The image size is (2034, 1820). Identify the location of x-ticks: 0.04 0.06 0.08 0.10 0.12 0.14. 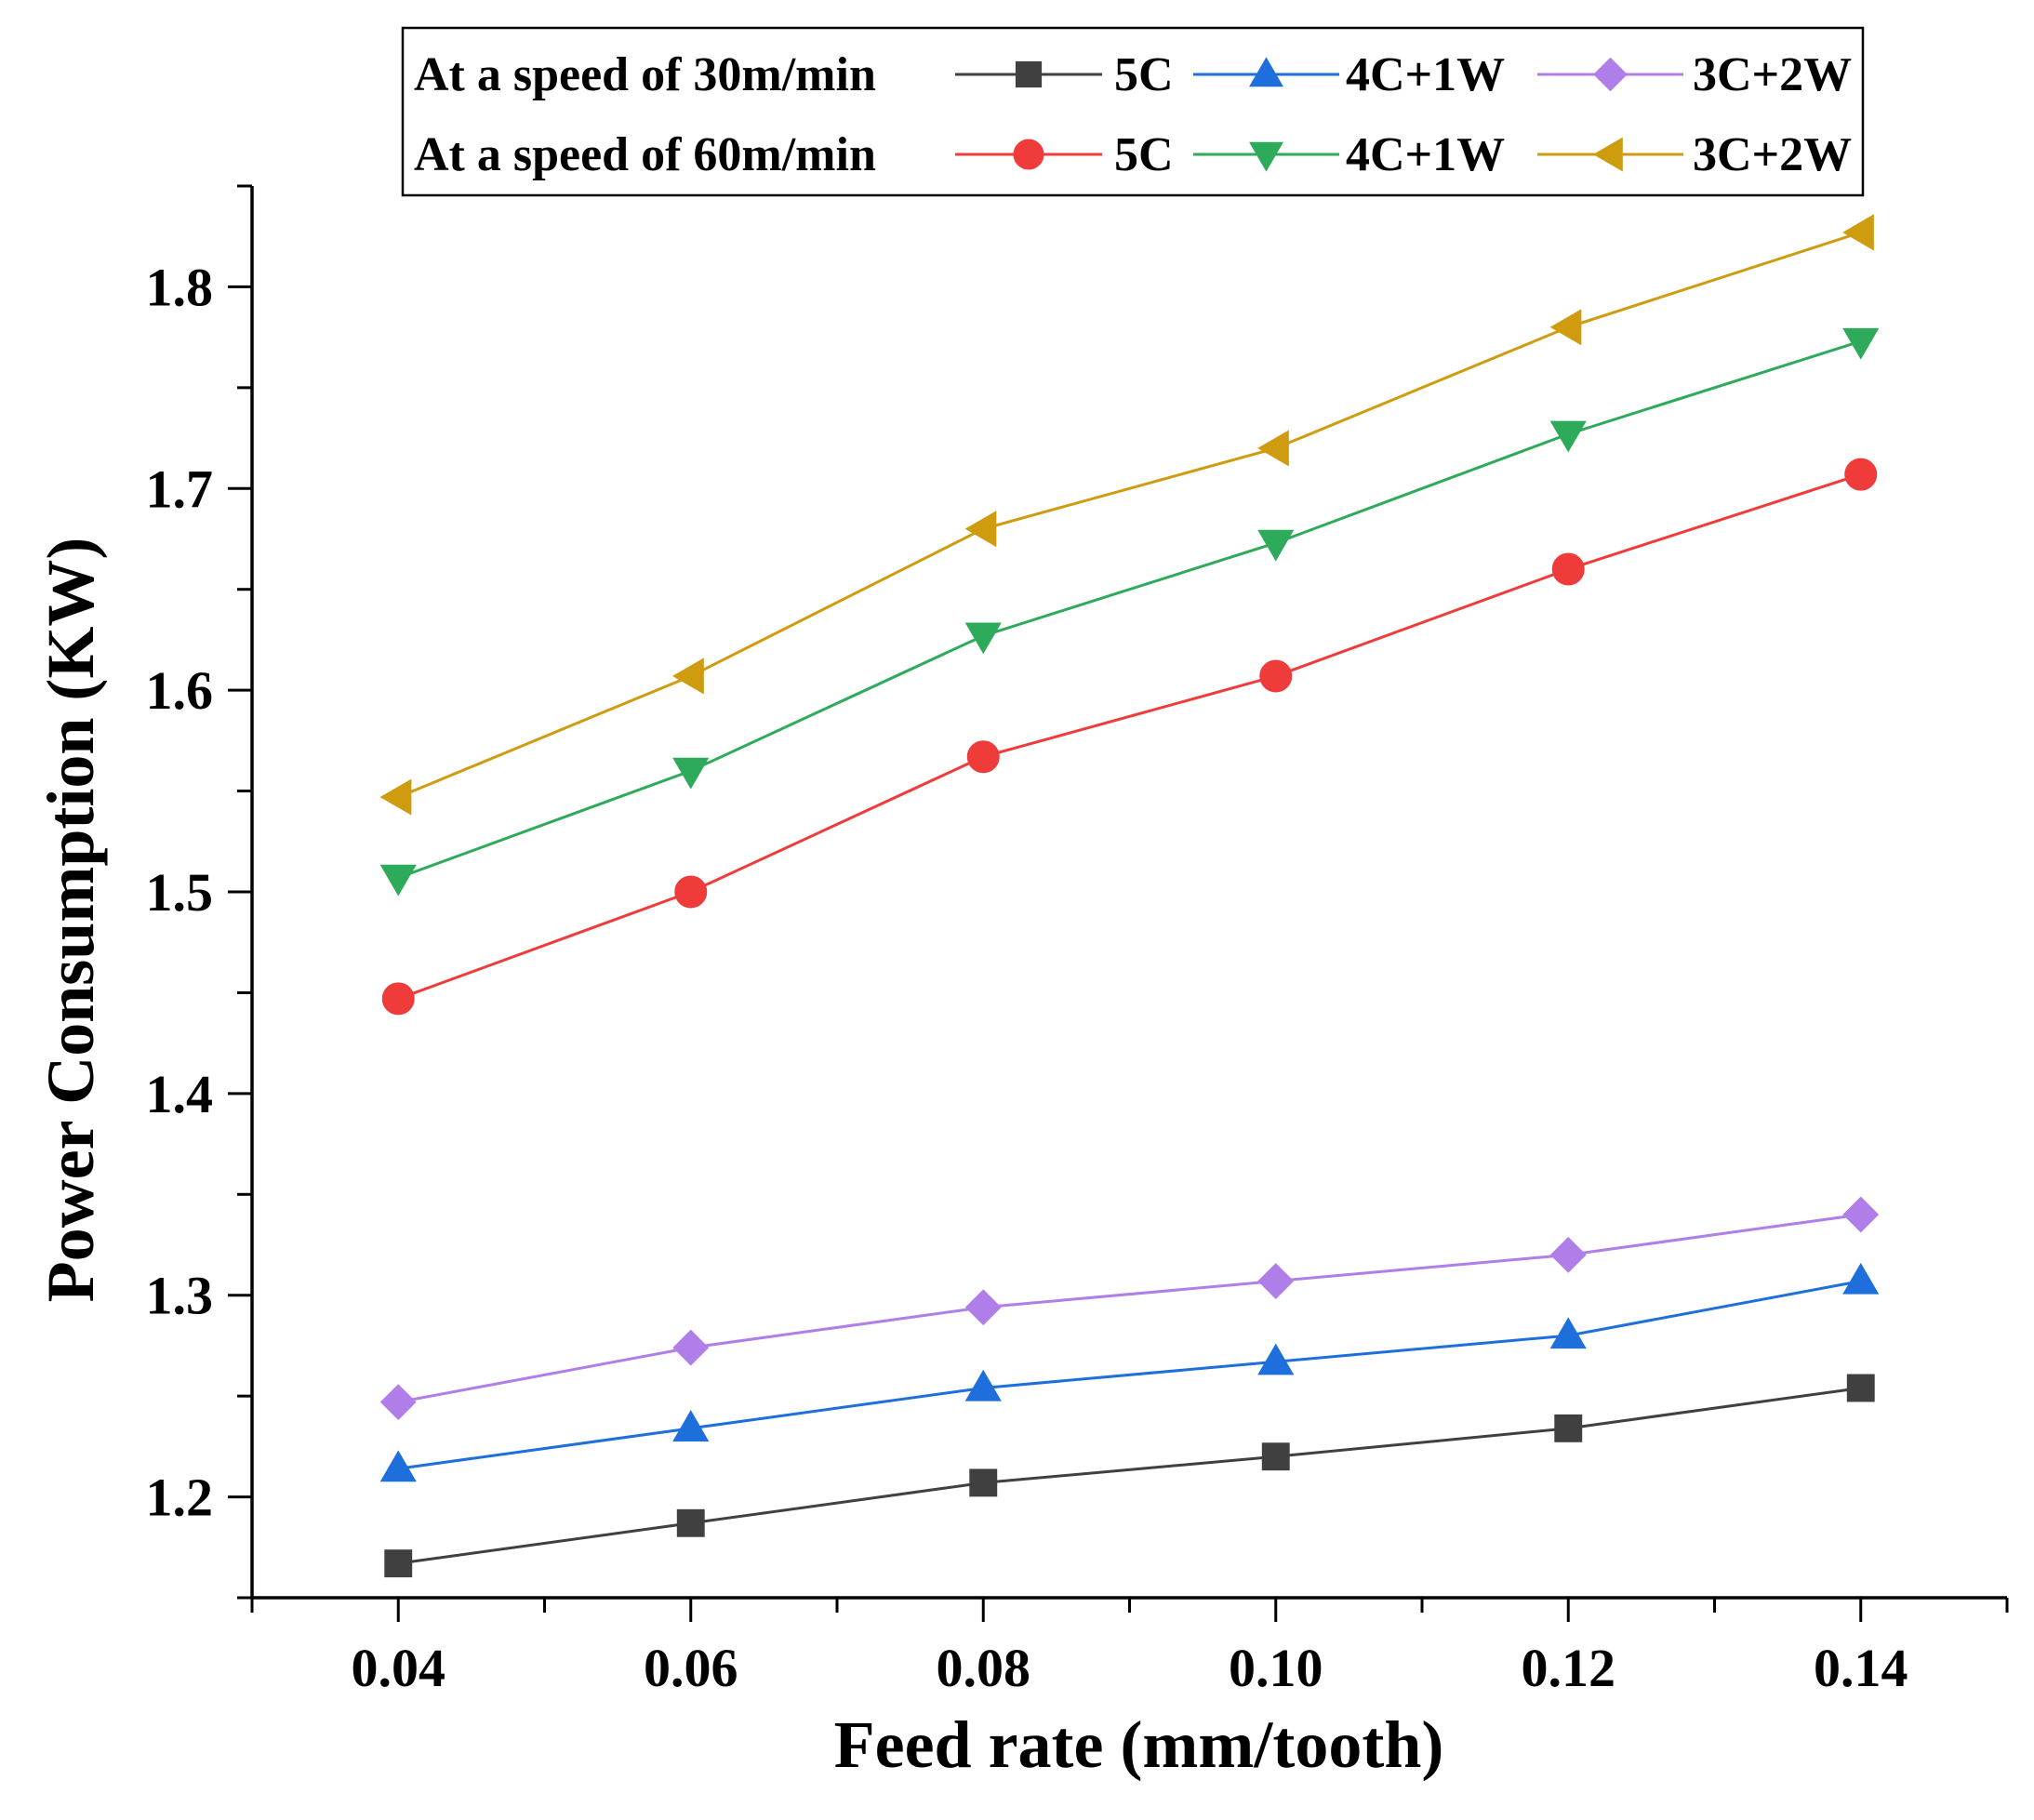
(1129, 1648).